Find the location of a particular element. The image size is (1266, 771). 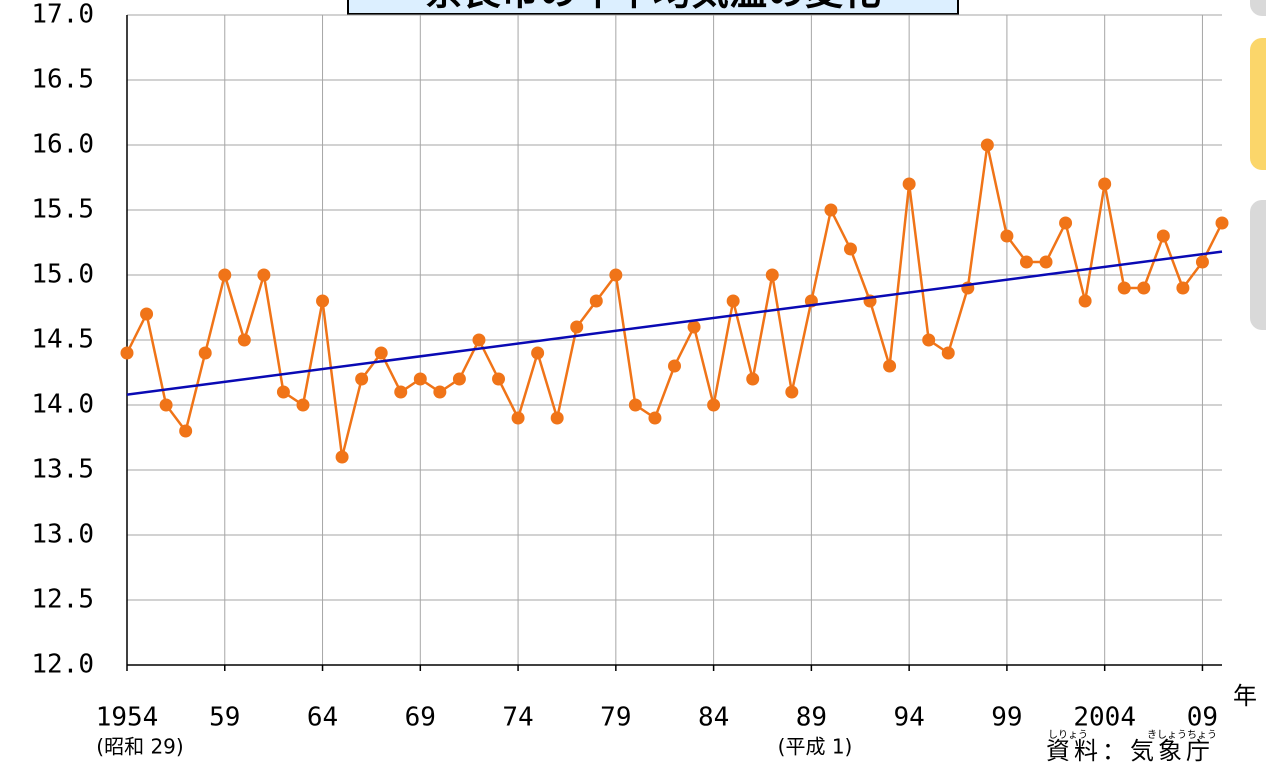

x-tick-label: 99 is located at coordinates (1006, 718).